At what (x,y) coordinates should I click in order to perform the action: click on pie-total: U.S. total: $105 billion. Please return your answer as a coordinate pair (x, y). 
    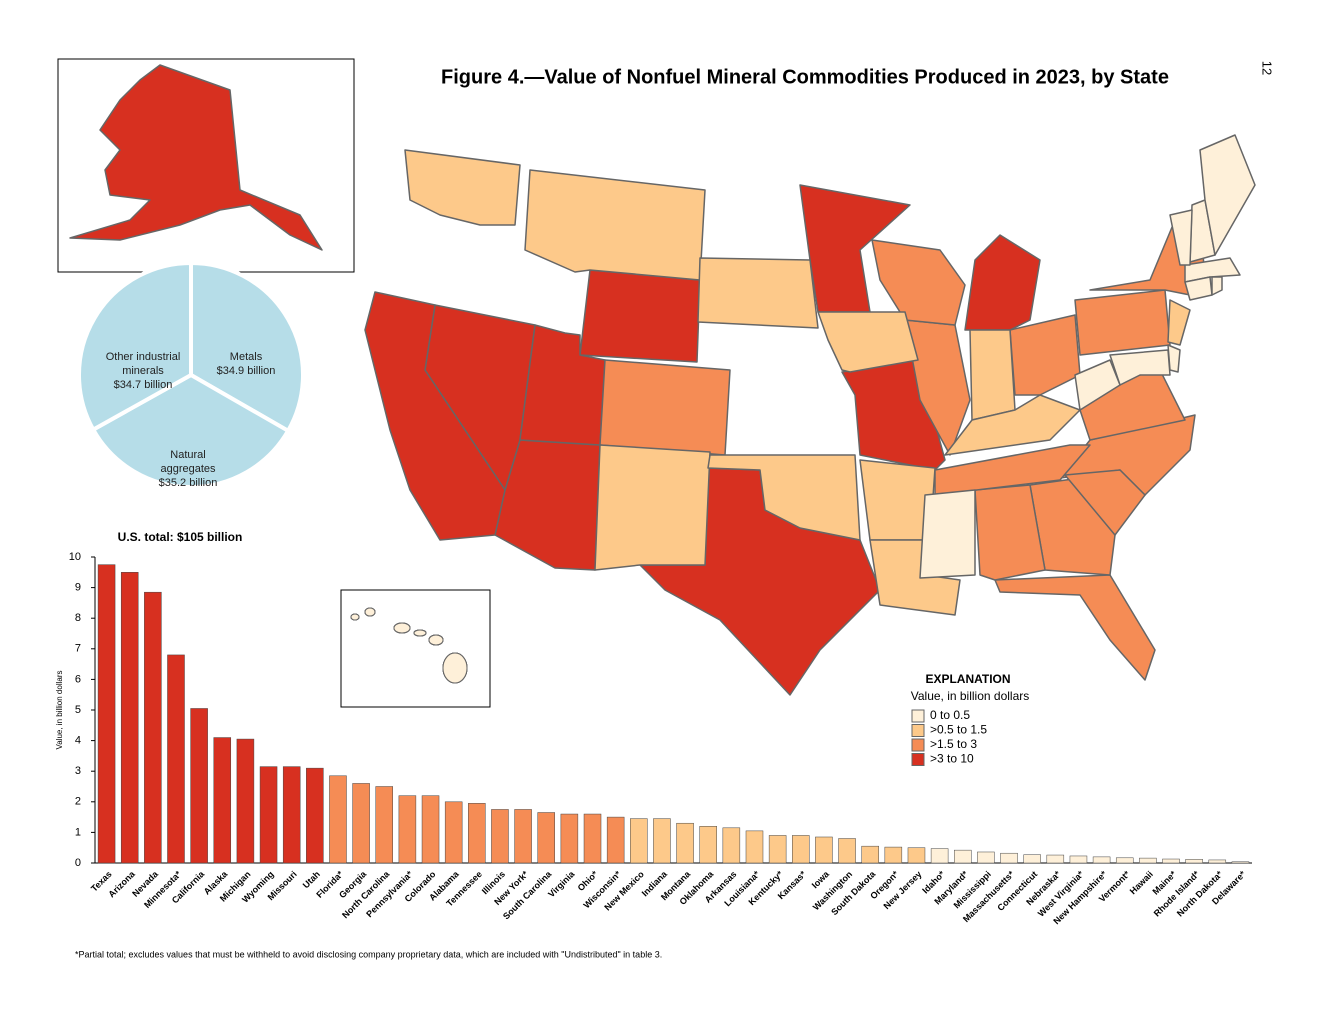
    Looking at the image, I should click on (180, 537).